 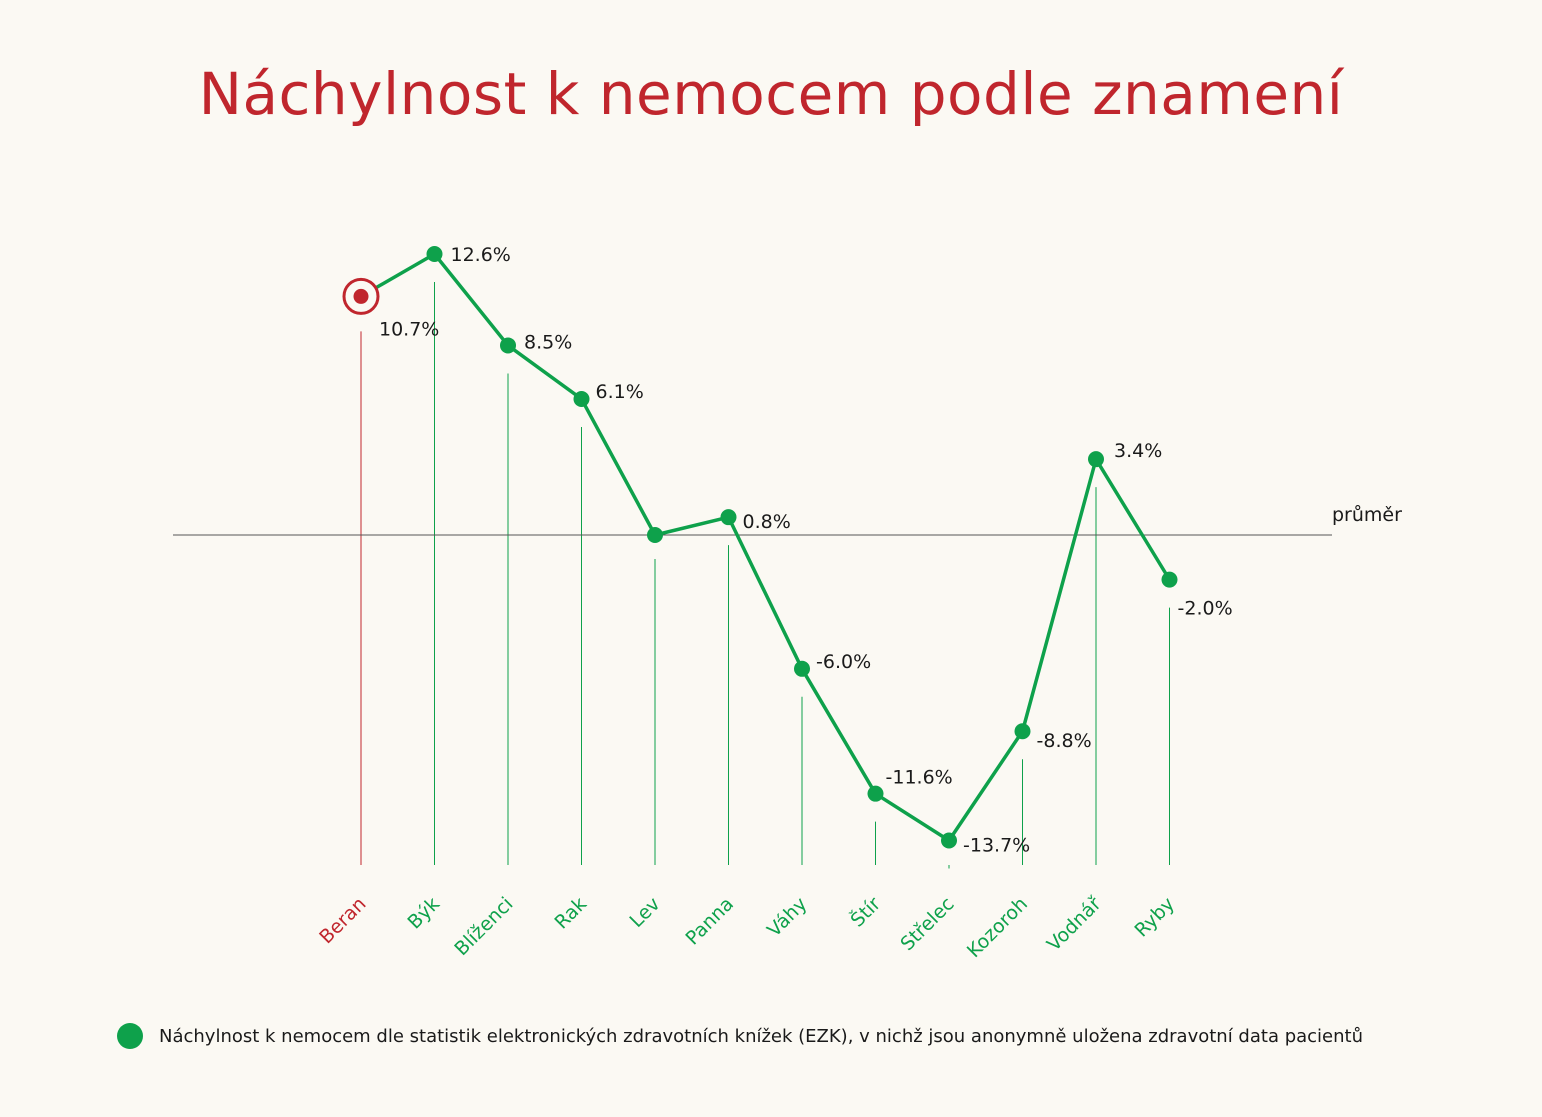 I want to click on category-label: Ryby, so click(x=1154, y=917).